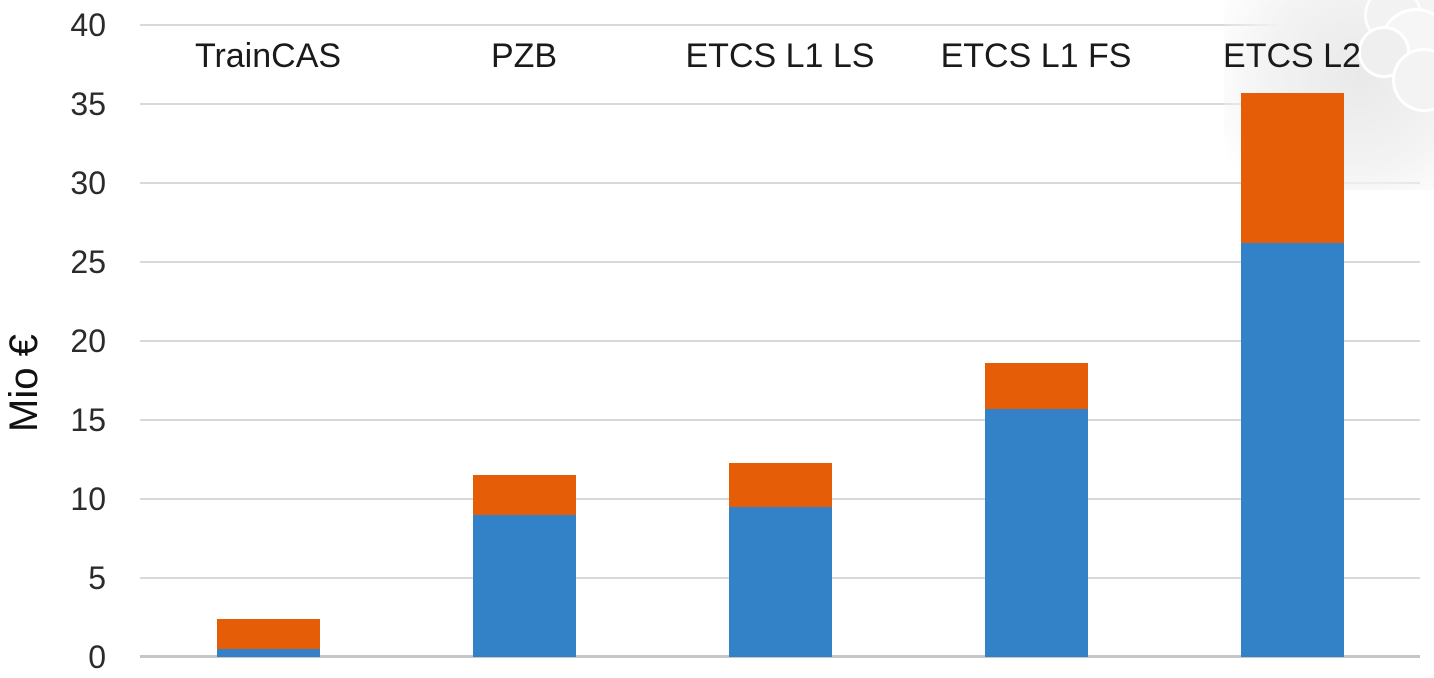 Image resolution: width=1434 pixels, height=678 pixels. What do you see at coordinates (1036, 56) in the screenshot?
I see `category-label: ETCS L1 FS` at bounding box center [1036, 56].